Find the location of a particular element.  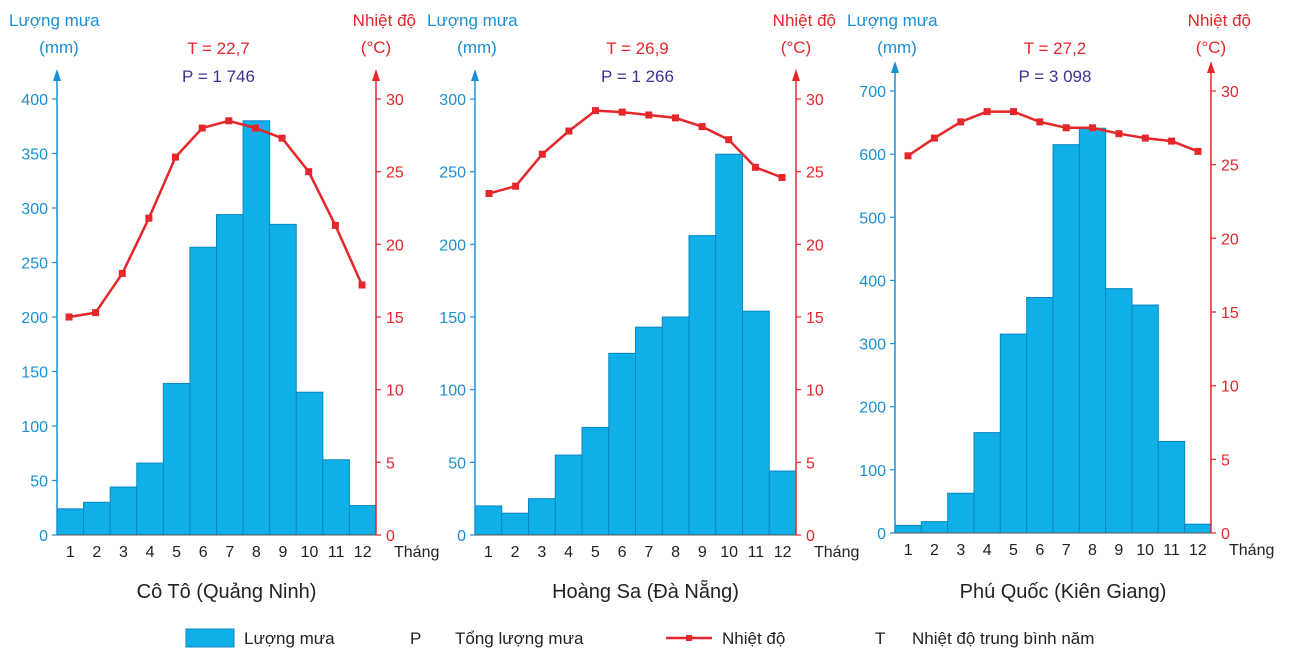

station-title: Phú Quốc (Kiên Giang) is located at coordinates (1063, 592).